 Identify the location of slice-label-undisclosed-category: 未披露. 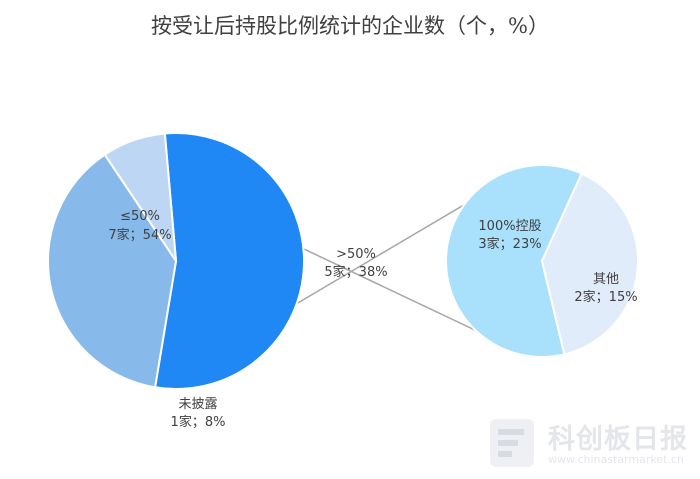
(197, 404).